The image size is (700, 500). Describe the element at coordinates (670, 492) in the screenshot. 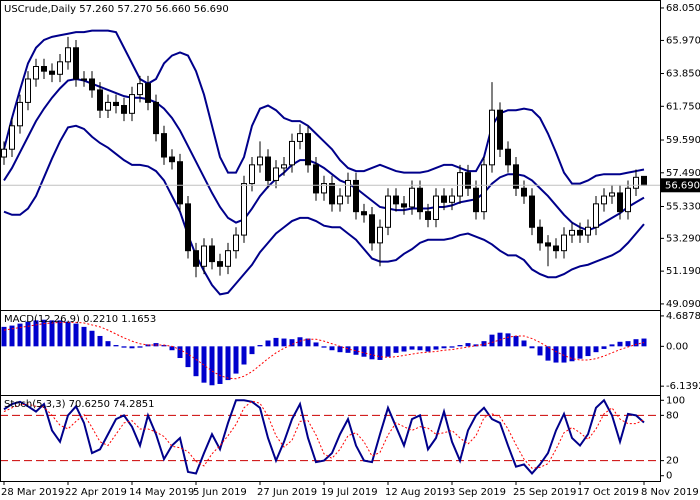

I see `x-tick-label: 8 Nov 2019` at that location.